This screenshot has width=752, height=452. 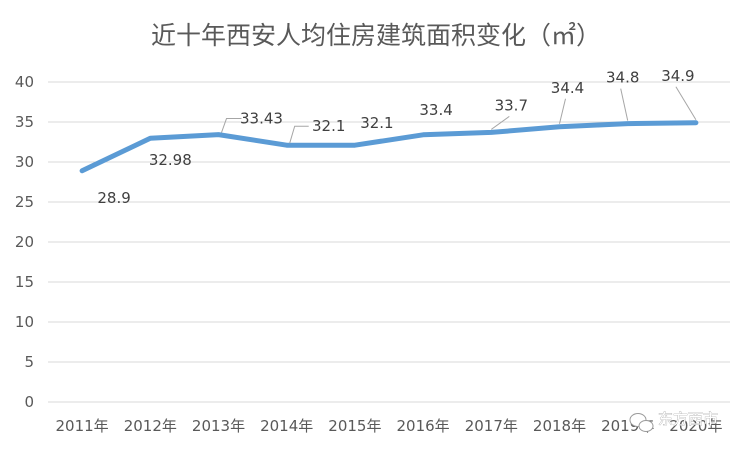 What do you see at coordinates (29, 362) in the screenshot?
I see `y-tick-label: 5` at bounding box center [29, 362].